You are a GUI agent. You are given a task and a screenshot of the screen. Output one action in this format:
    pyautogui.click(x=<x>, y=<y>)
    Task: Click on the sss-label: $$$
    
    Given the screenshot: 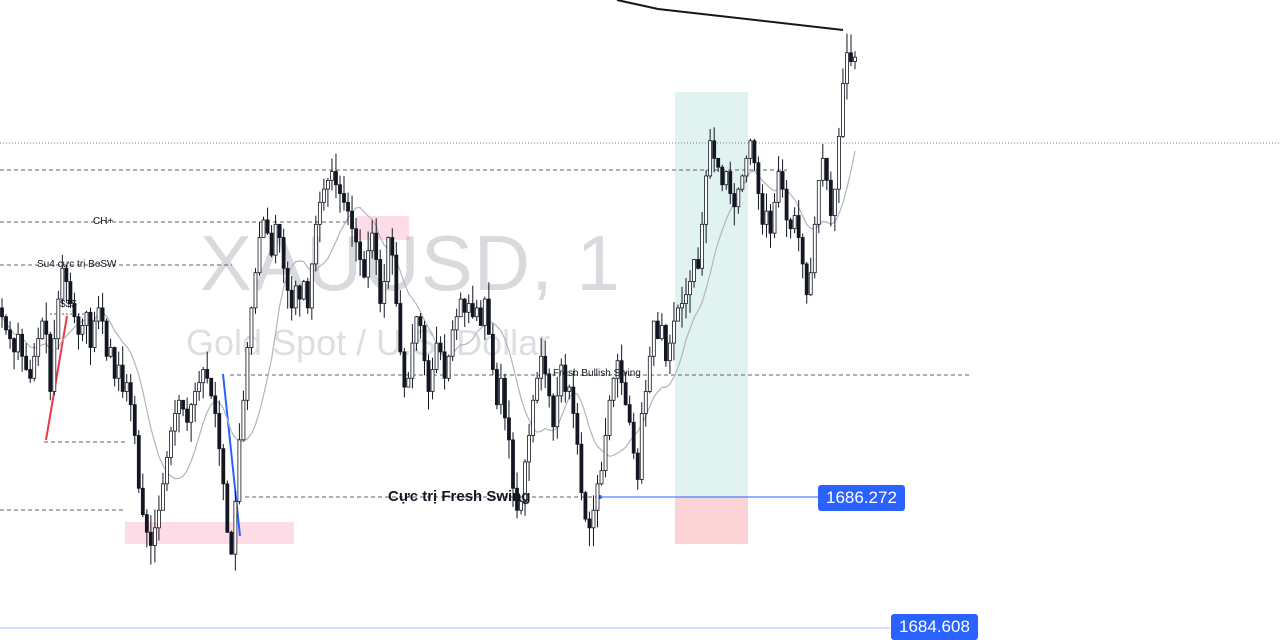 What is the action you would take?
    pyautogui.click(x=68, y=304)
    